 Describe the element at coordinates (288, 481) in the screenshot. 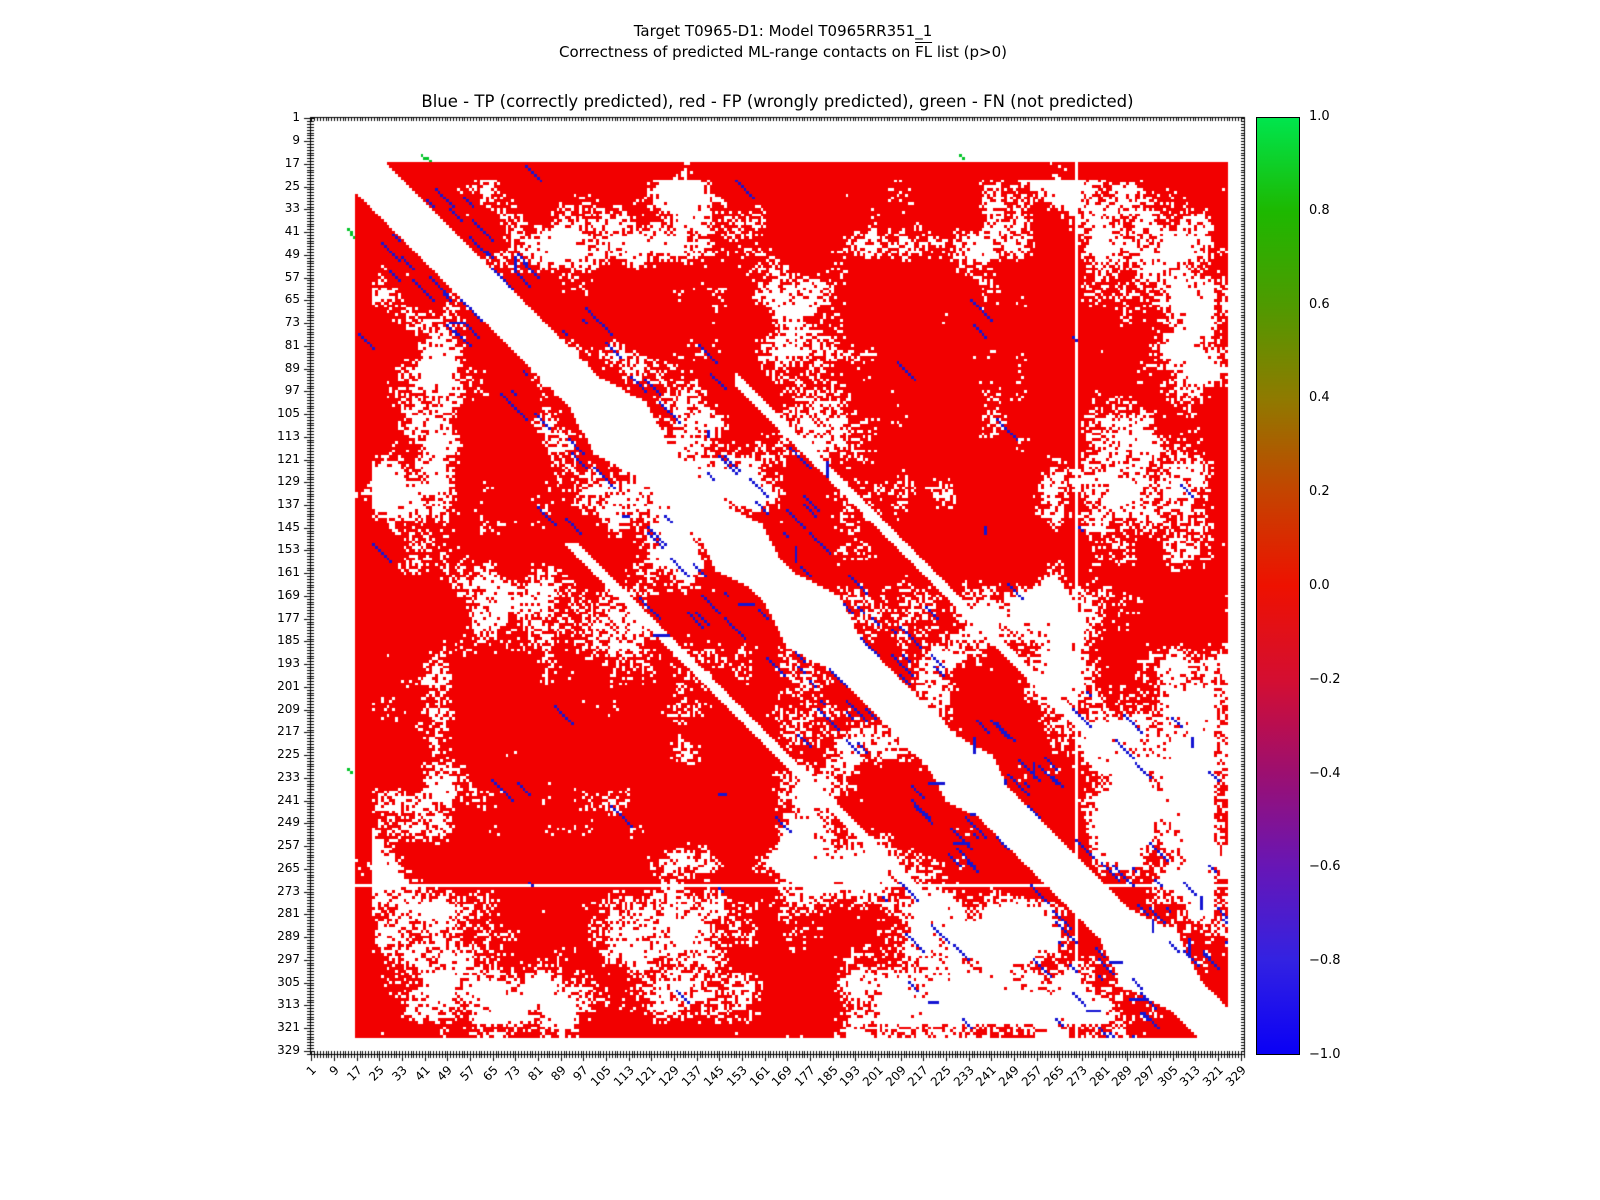

I see `y-tick-label: 129` at that location.